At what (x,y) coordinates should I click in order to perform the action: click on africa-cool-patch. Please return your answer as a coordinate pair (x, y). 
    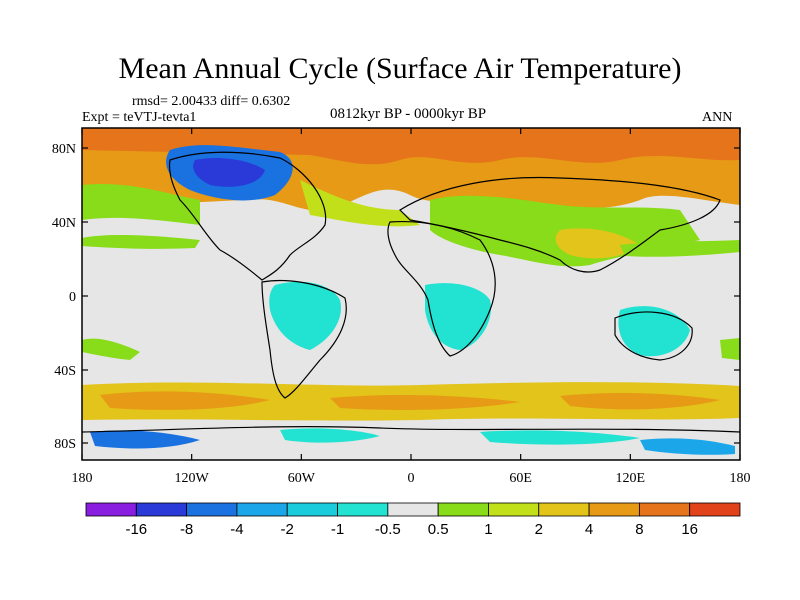
    Looking at the image, I should click on (458, 316).